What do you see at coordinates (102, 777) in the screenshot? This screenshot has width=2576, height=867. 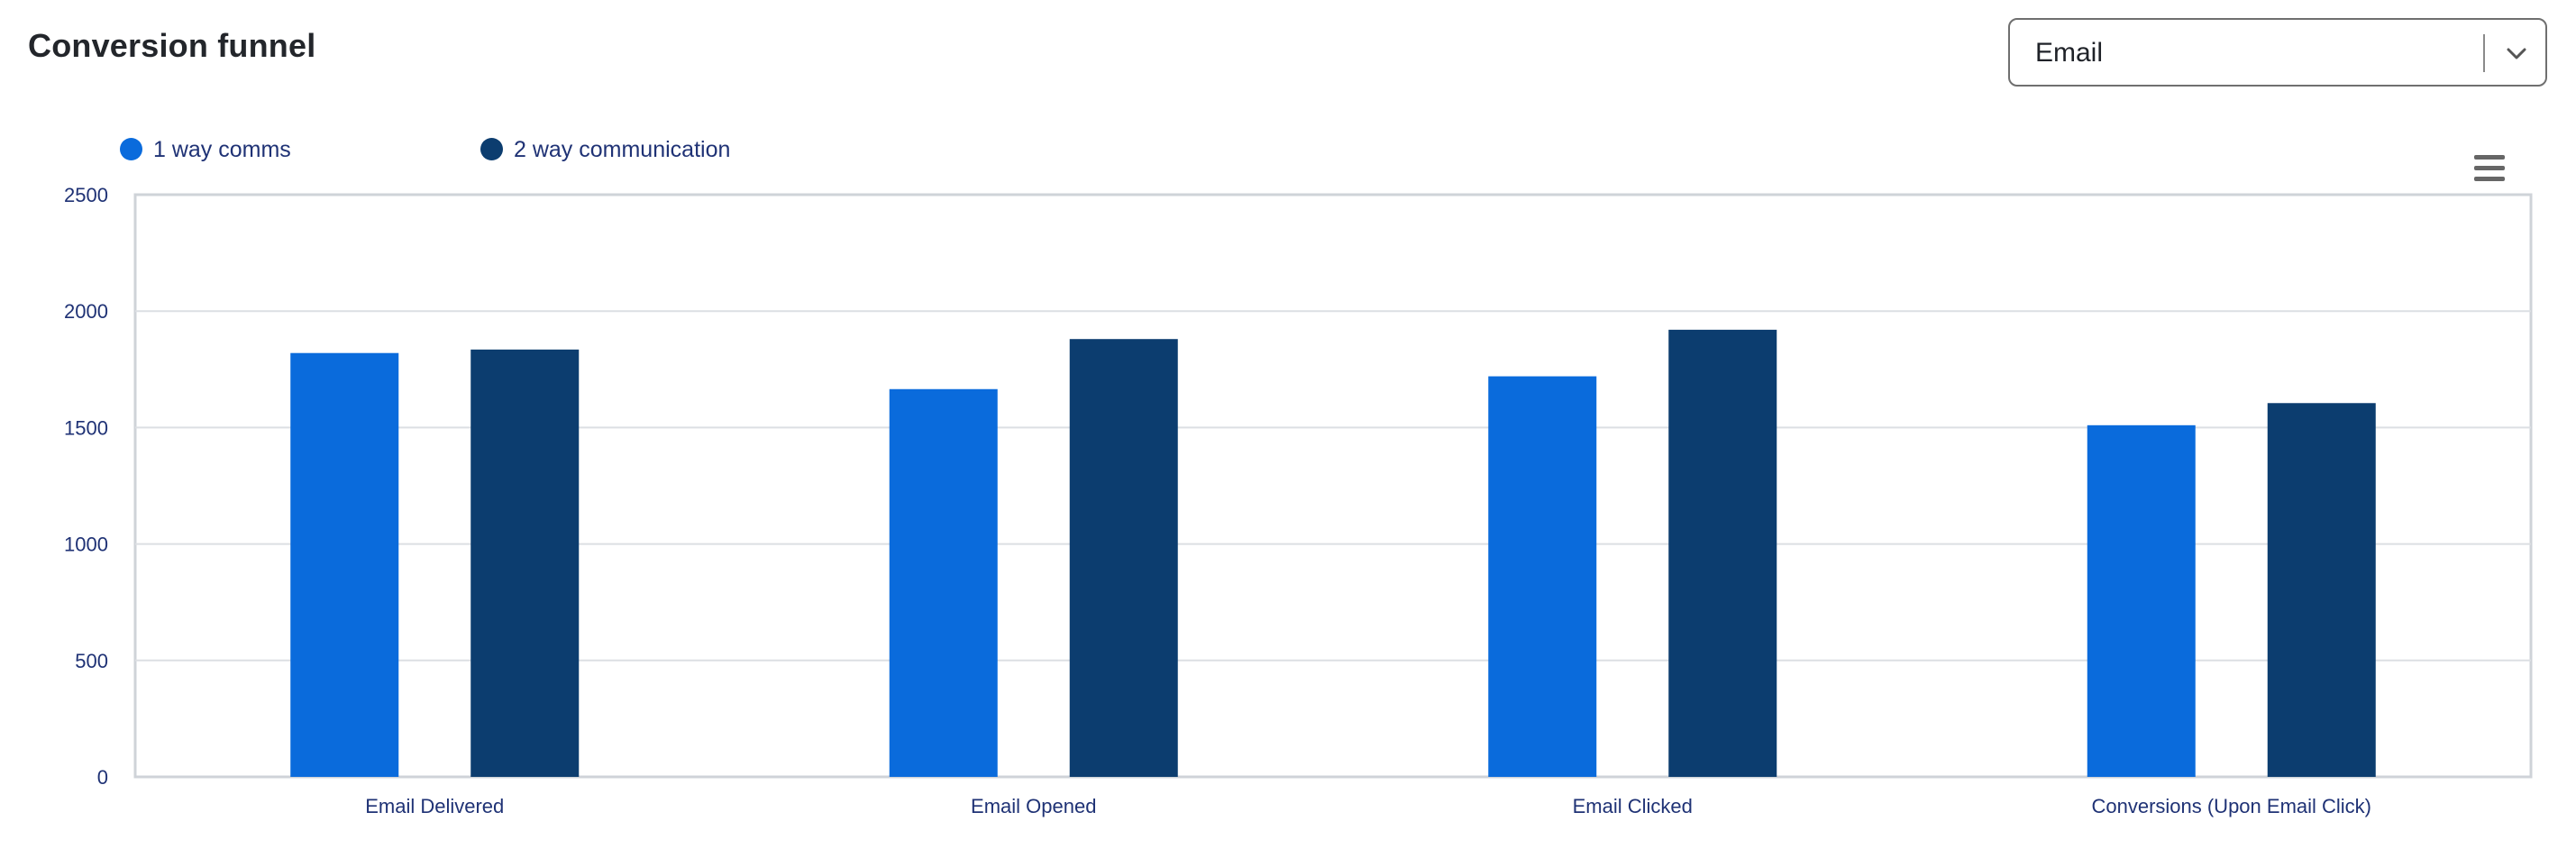 I see `y-tick-label: 0` at bounding box center [102, 777].